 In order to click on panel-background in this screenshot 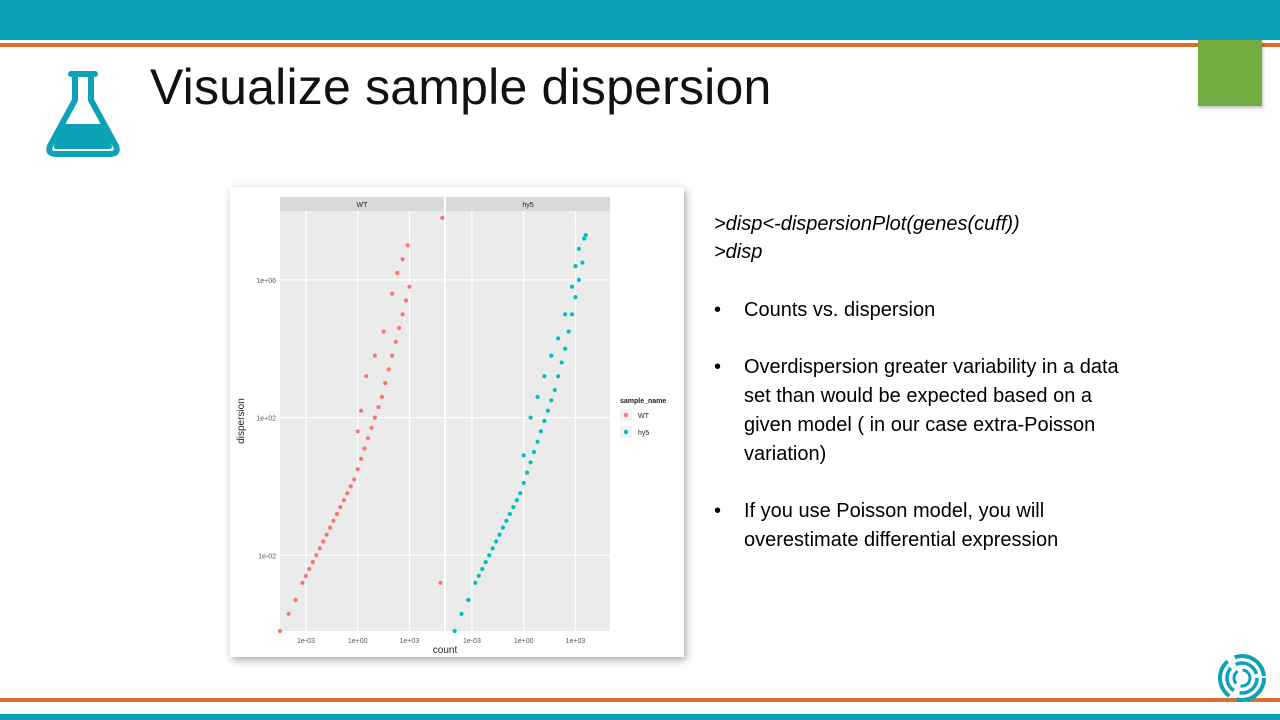, I will do `click(528, 421)`.